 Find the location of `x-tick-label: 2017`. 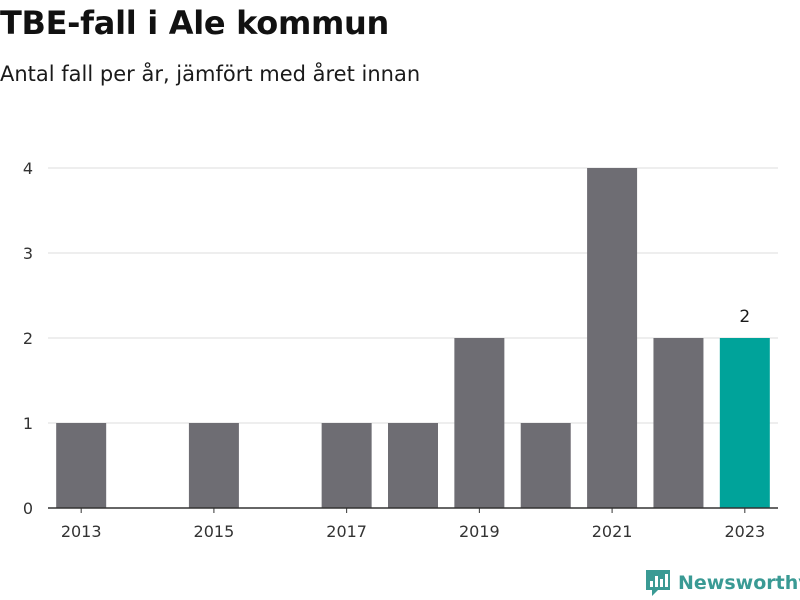

x-tick-label: 2017 is located at coordinates (346, 531).